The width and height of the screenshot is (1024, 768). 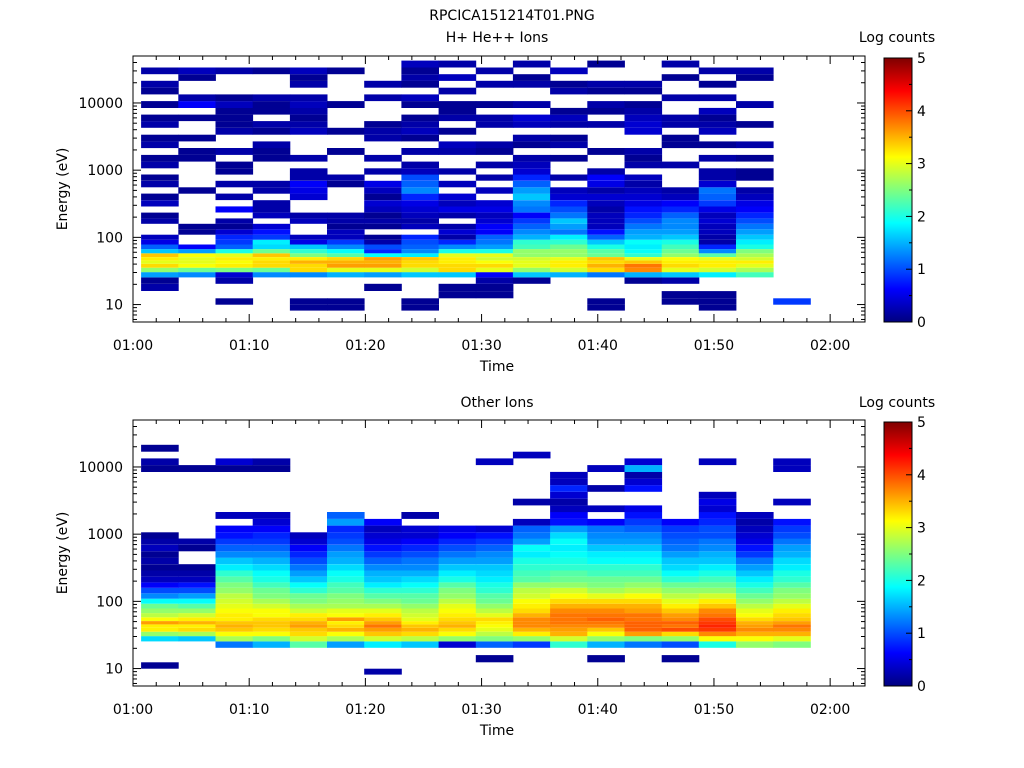 I want to click on y-tick-label: 10000, so click(x=100, y=468).